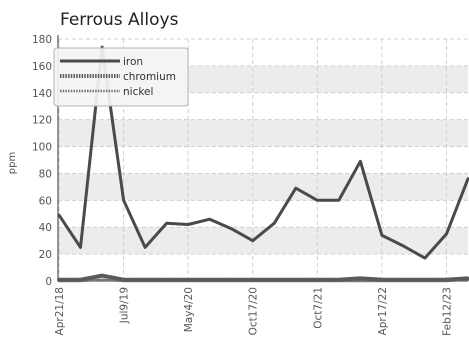  Describe the element at coordinates (447, 311) in the screenshot. I see `x-tick-label: Feb12/23` at that location.